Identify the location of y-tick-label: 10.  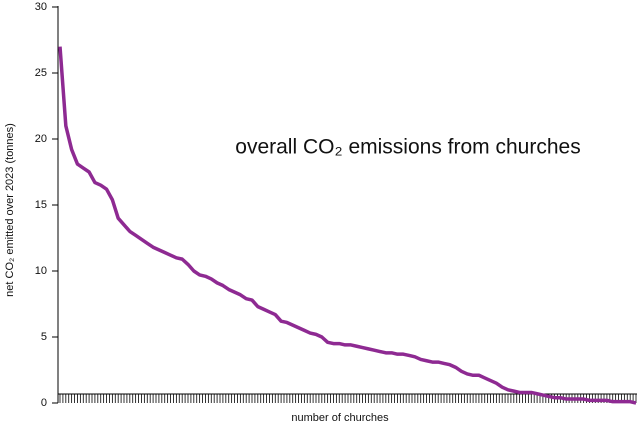
(41, 271).